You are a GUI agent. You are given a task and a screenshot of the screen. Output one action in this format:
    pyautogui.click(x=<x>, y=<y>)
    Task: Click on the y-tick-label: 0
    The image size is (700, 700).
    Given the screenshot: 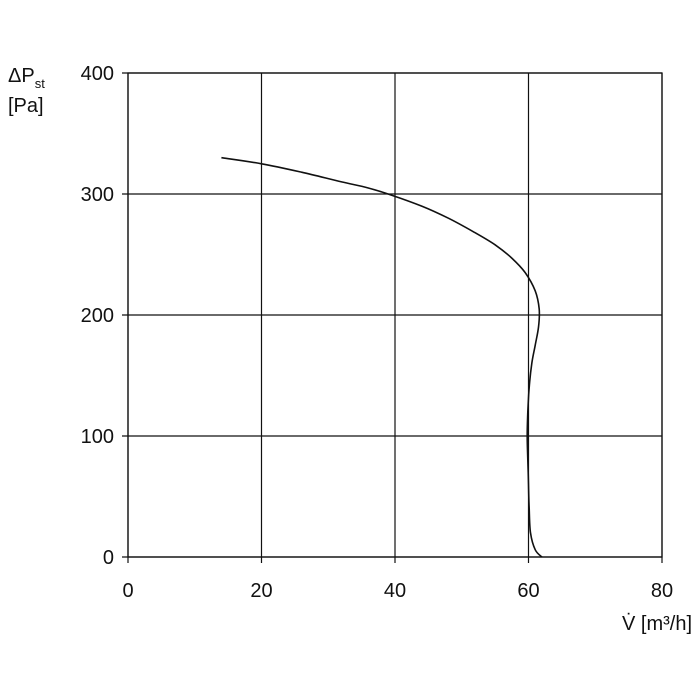 What is the action you would take?
    pyautogui.click(x=108, y=558)
    